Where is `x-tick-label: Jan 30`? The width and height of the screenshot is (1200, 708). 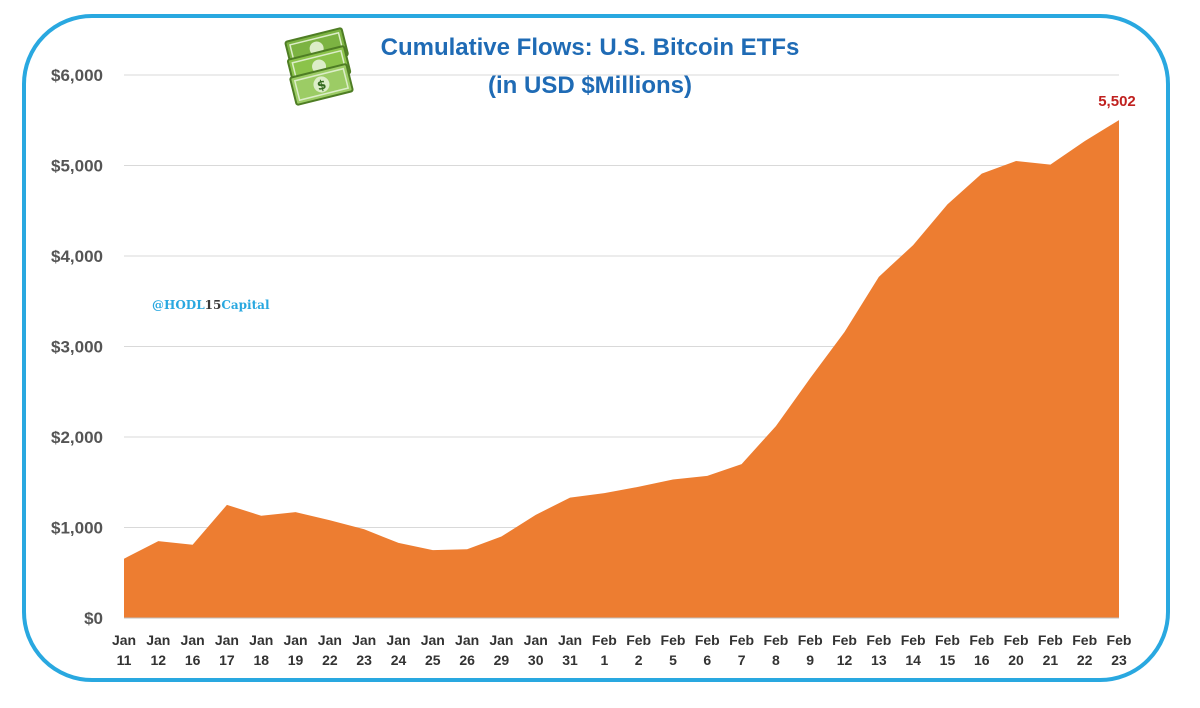 x-tick-label: Jan 30 is located at coordinates (536, 650).